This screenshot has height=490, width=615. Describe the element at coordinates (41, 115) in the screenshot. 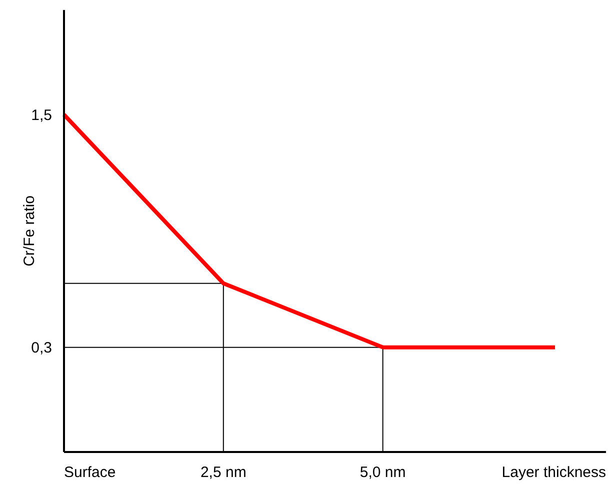

I see `y-tick-label: 1,5` at that location.